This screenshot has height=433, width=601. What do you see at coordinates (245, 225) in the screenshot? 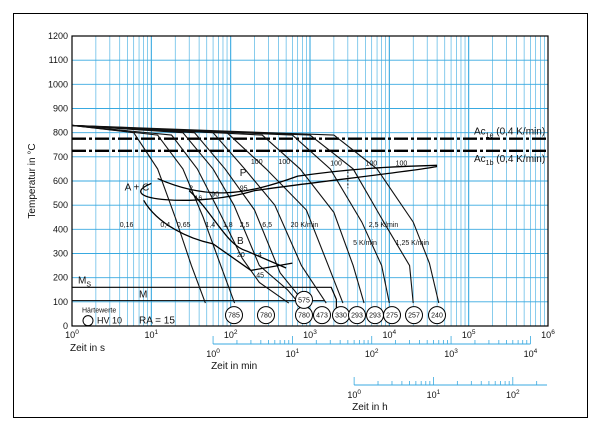
I see `cooling-rate-label: 2,5` at bounding box center [245, 225].